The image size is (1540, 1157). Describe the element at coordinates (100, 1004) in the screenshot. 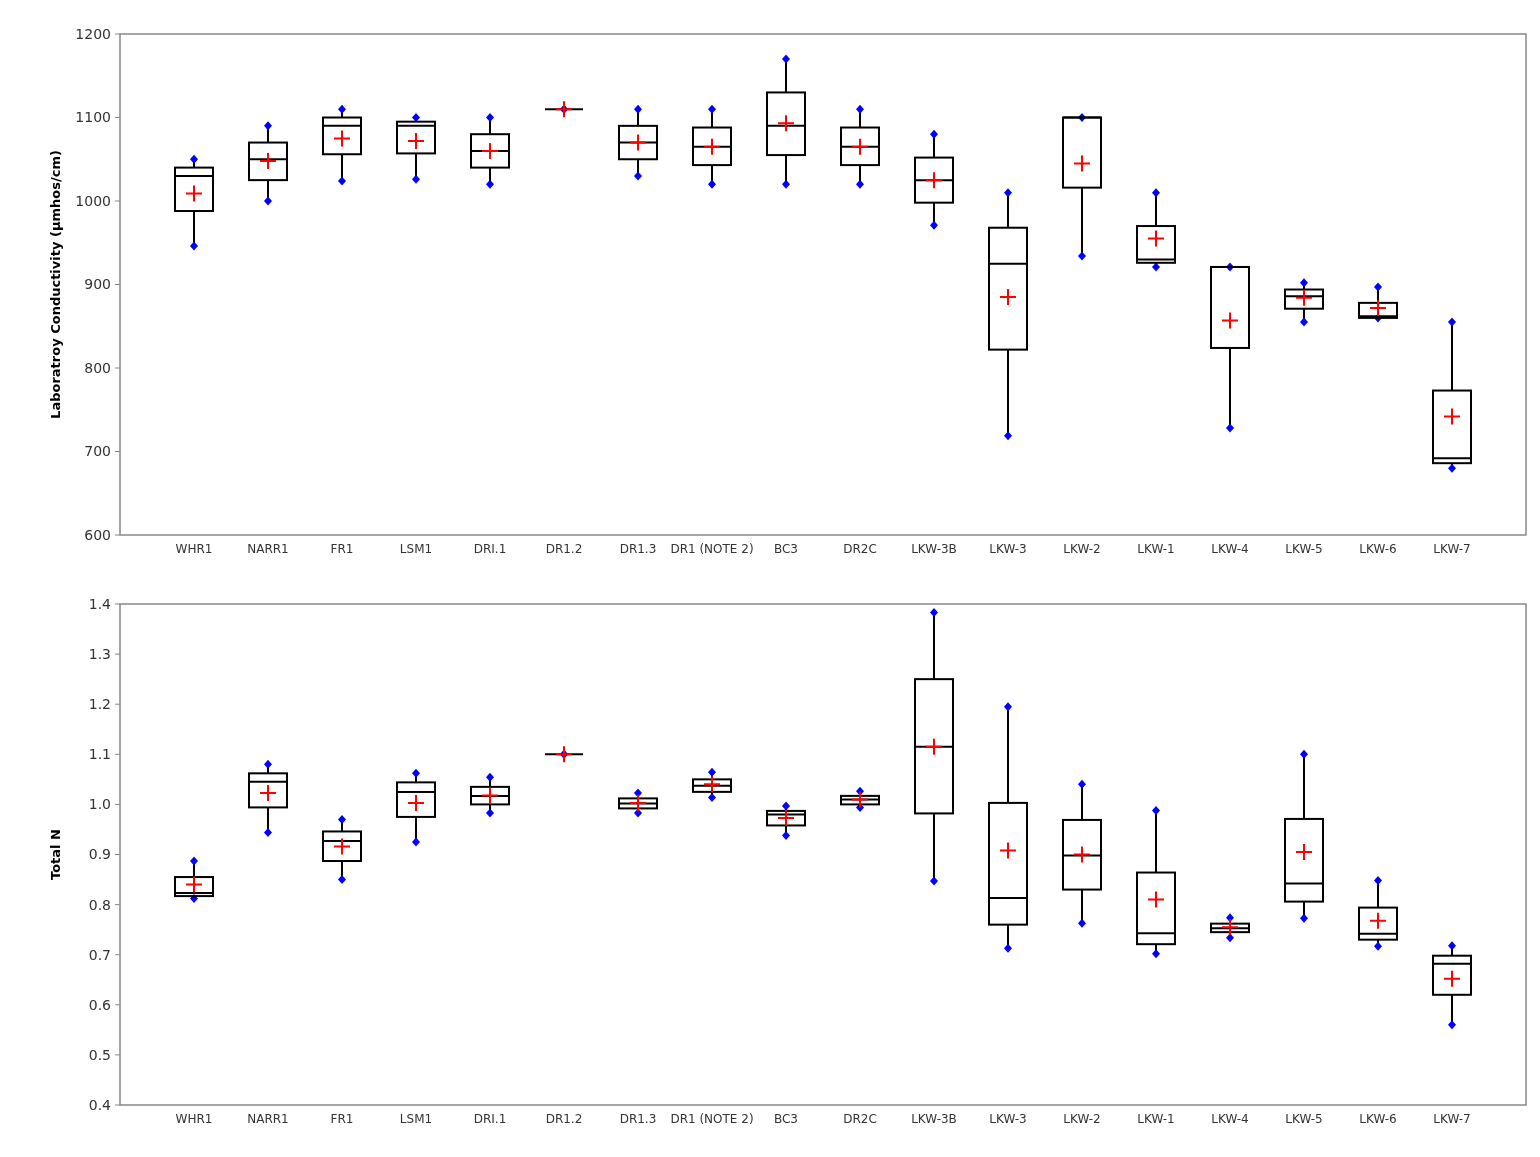

I see `y-tick-label: 0.6` at that location.